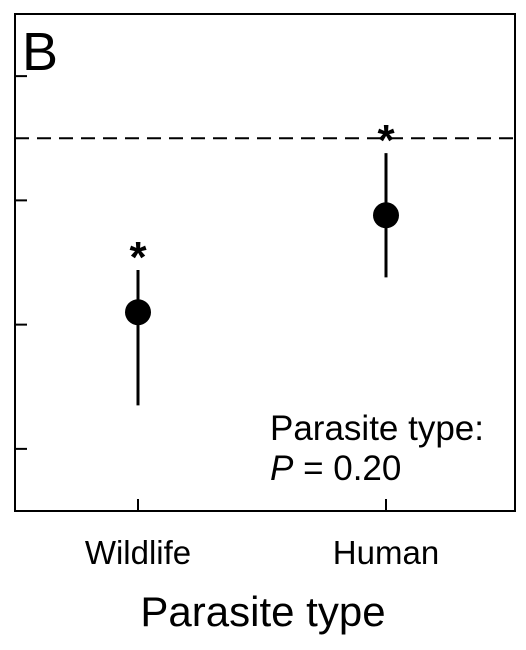 The image size is (526, 650). What do you see at coordinates (347, 468) in the screenshot?
I see `annotation-stat-value: = 0.20` at bounding box center [347, 468].